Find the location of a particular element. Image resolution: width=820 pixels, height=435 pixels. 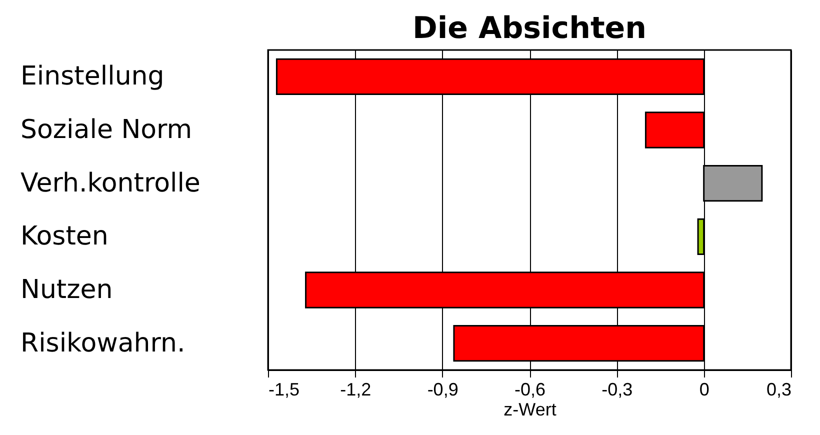

x-tick-label: -0,3 is located at coordinates (617, 390).